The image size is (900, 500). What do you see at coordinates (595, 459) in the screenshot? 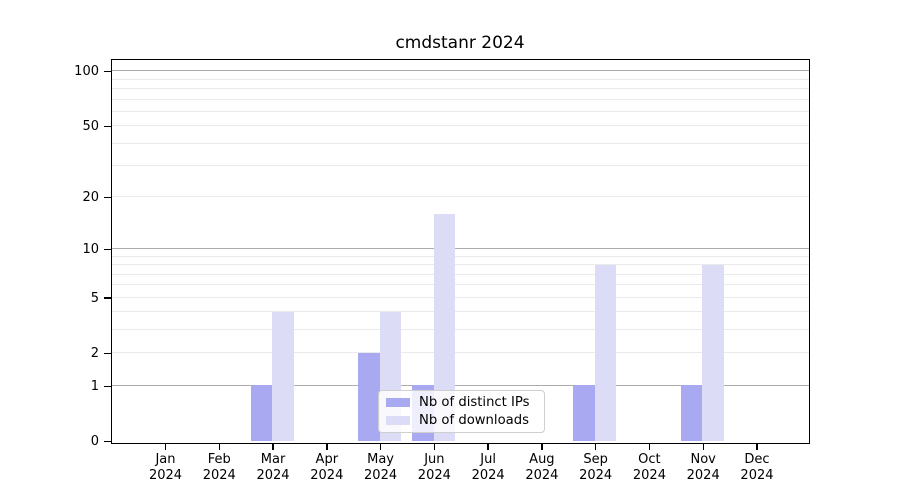
I see `x-tick-month: Sep` at bounding box center [595, 459].